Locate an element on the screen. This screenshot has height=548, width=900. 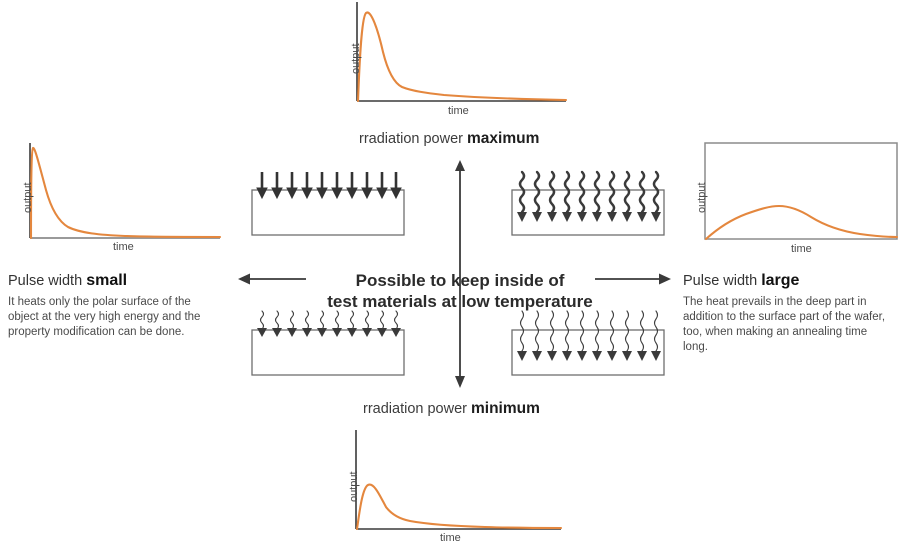
chart-right-ylabel: output is located at coordinates (702, 197).